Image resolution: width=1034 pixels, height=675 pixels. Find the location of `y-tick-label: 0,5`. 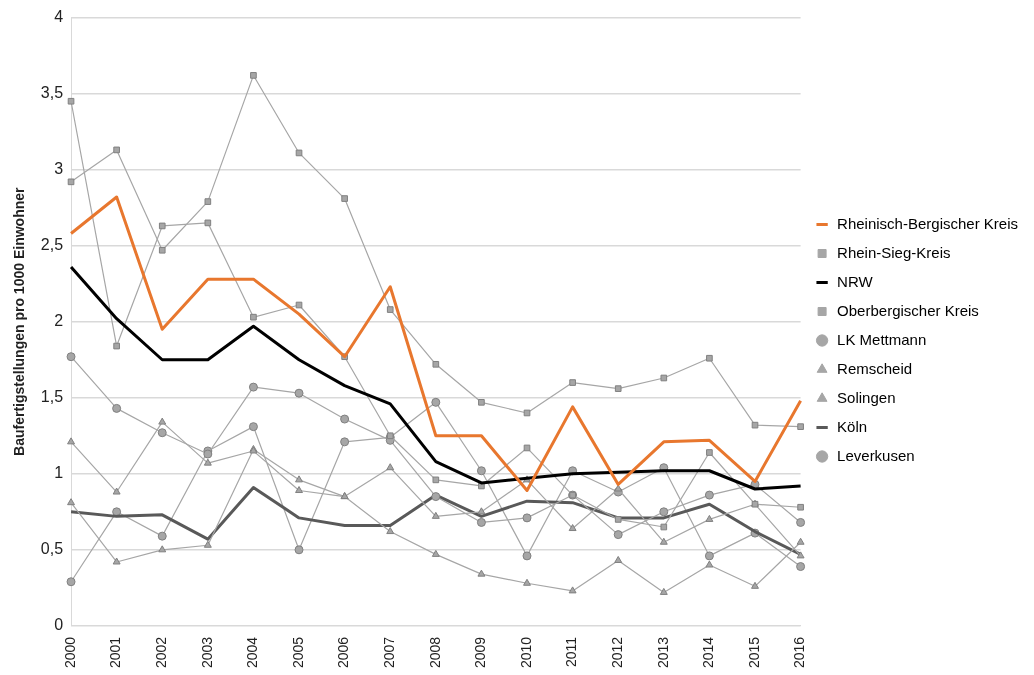

y-tick-label: 0,5 is located at coordinates (52, 549).